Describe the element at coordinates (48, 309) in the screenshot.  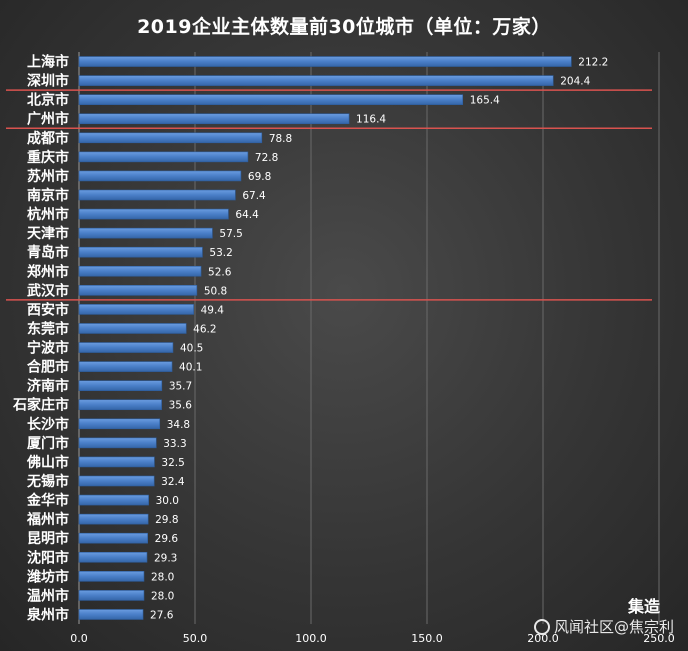
I see `category-label: 西安市` at that location.